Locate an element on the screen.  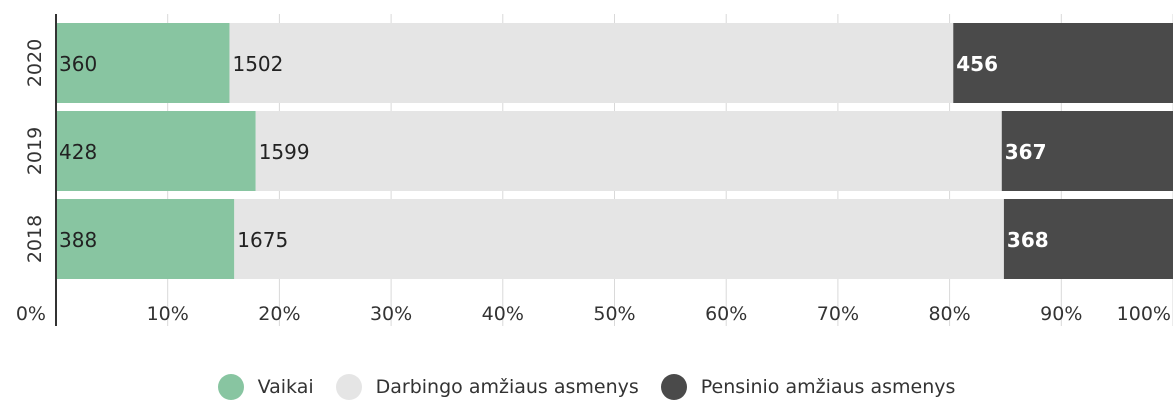
x-tick-label: 50% is located at coordinates (614, 314).